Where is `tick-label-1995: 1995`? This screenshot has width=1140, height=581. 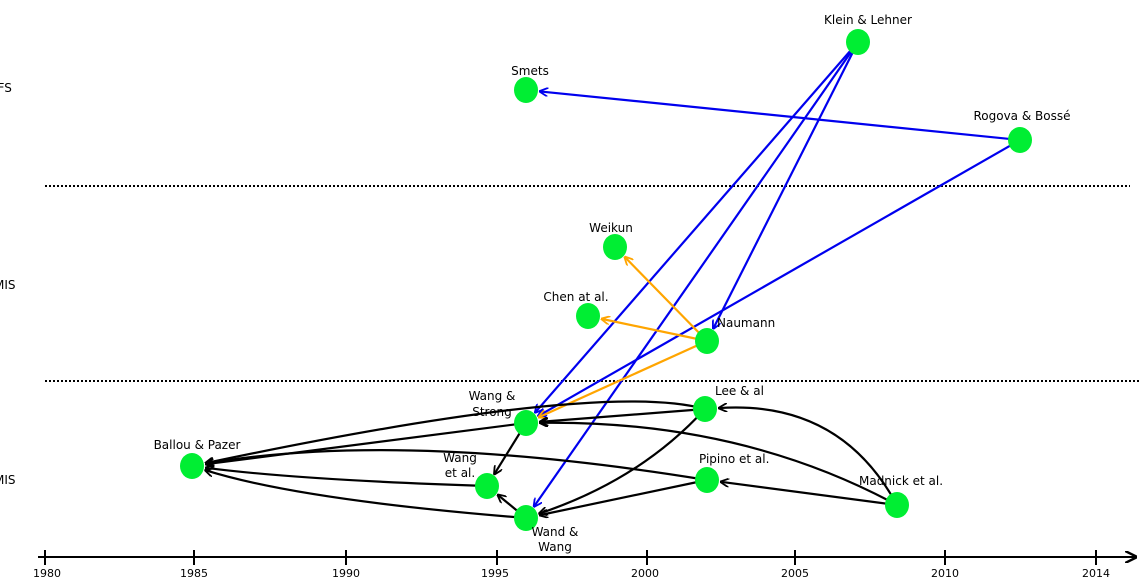 tick-label-1995: 1995 is located at coordinates (495, 573).